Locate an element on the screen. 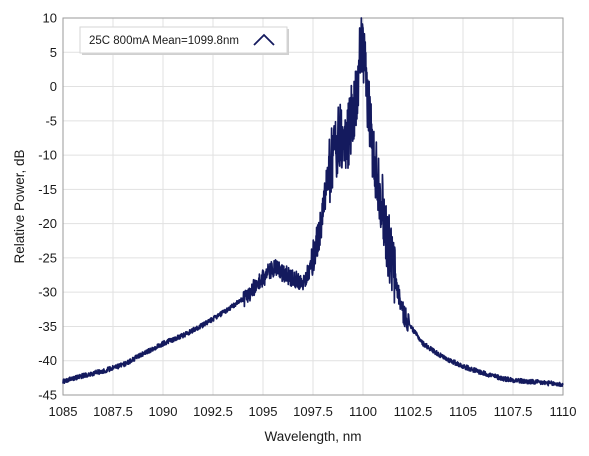 This screenshot has height=456, width=589. legend: 25C 800mA Mean=1099.8nm is located at coordinates (184, 40).